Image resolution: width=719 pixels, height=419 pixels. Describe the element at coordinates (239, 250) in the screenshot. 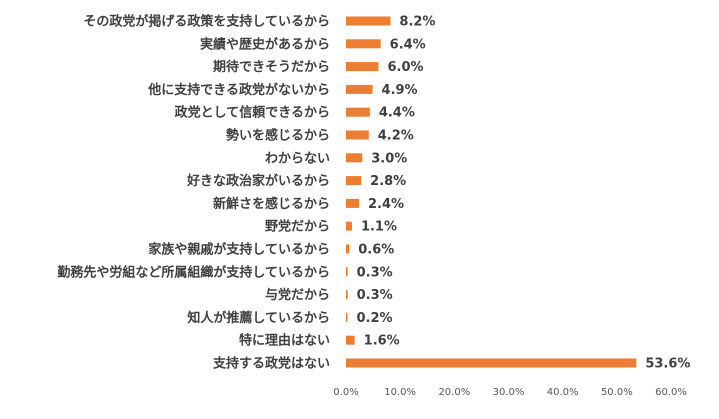

I see `category-label: 家族や親戚が支持しているから` at that location.